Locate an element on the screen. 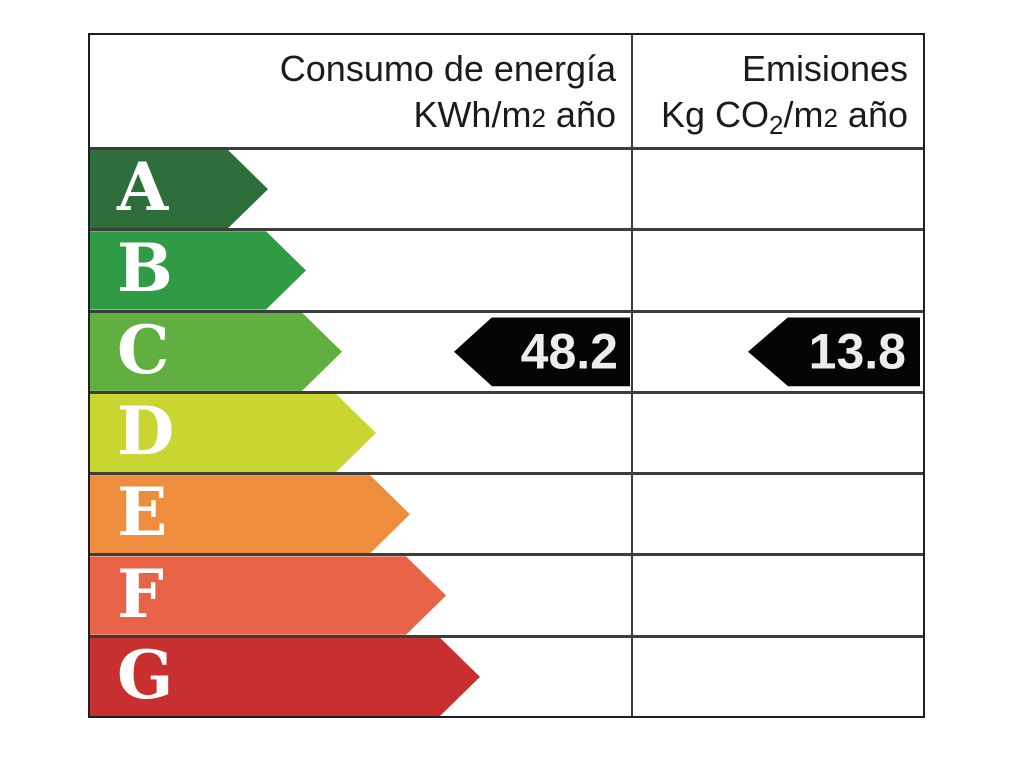 This screenshot has height=765, width=1020. emissions-cell-b is located at coordinates (777, 270).